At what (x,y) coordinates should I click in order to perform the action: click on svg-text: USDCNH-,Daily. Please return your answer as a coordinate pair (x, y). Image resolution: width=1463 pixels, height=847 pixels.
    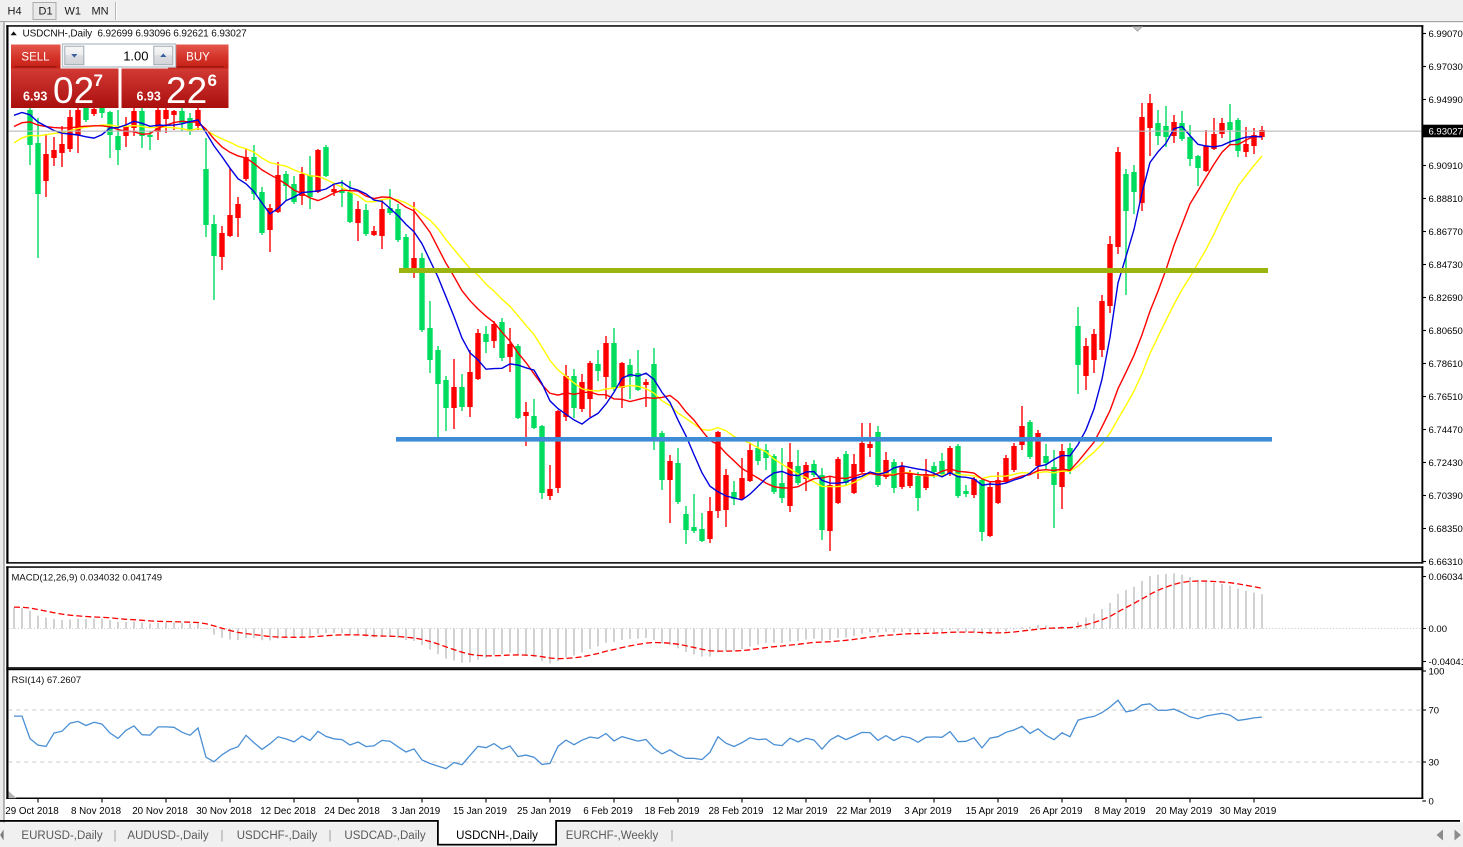
    Looking at the image, I should click on (497, 836).